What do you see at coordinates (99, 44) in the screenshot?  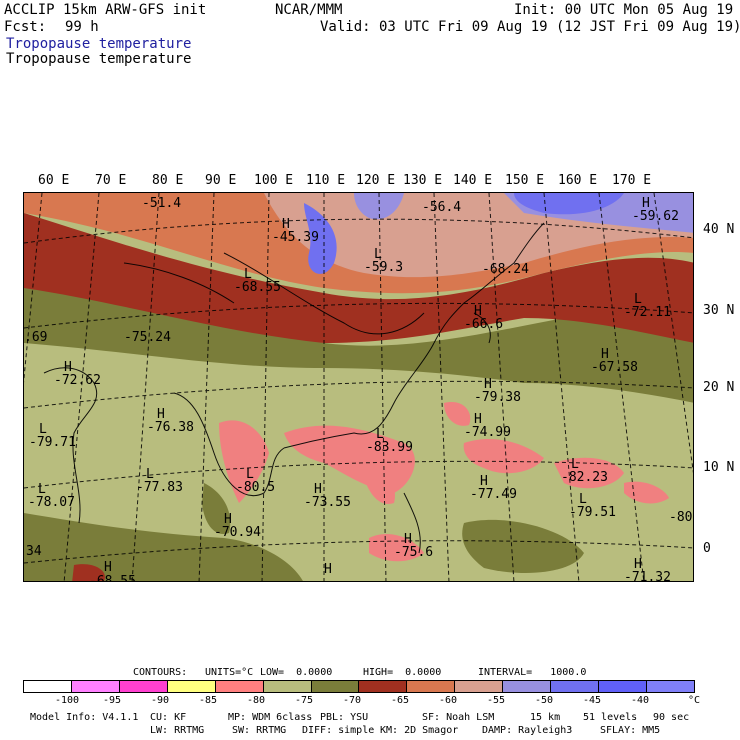 I see `field-title-blue: Tropopause temperature` at bounding box center [99, 44].